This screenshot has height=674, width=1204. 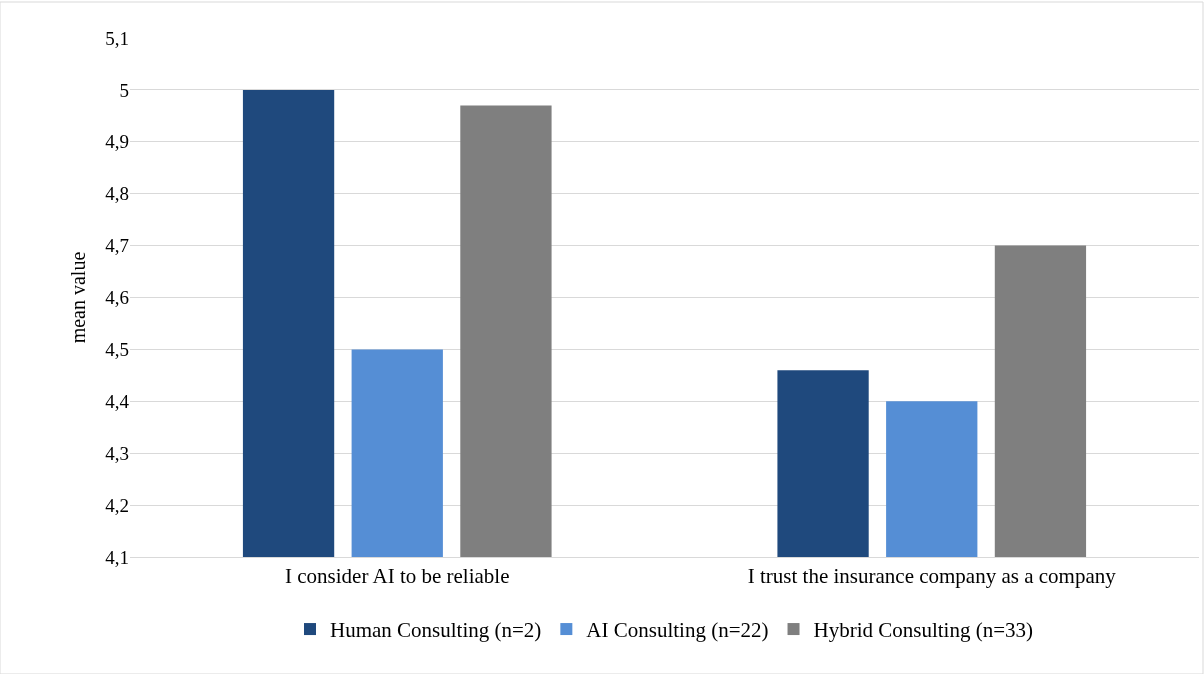 What do you see at coordinates (77, 297) in the screenshot?
I see `y-axis-title: mean value` at bounding box center [77, 297].